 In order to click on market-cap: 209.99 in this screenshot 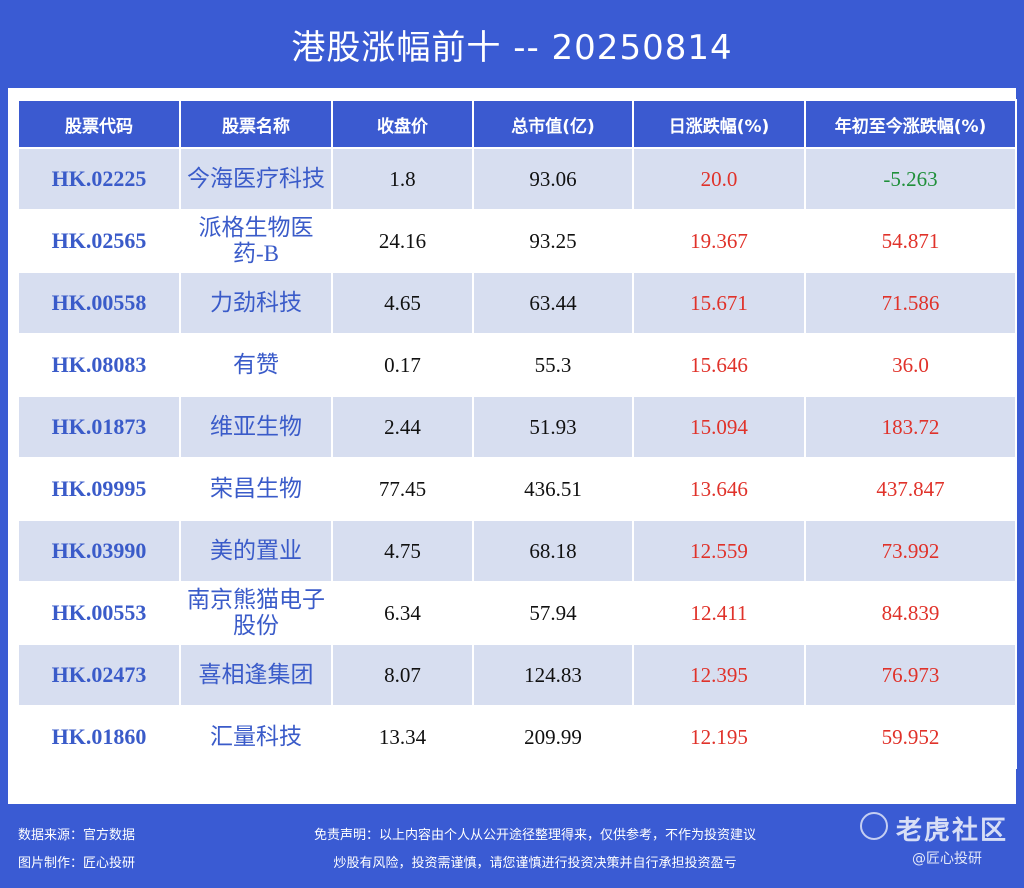, I will do `click(553, 737)`.